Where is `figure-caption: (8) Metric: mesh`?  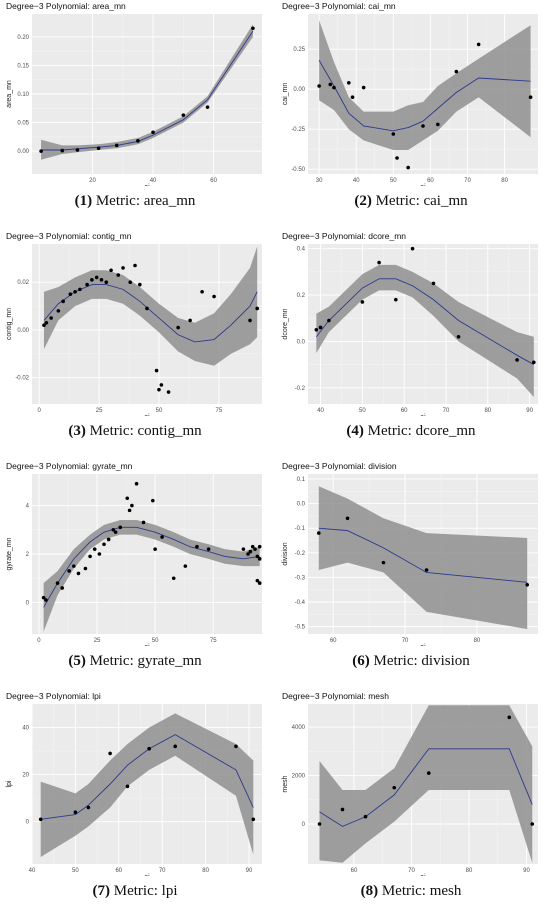
figure-caption: (8) Metric: mesh is located at coordinates (411, 891).